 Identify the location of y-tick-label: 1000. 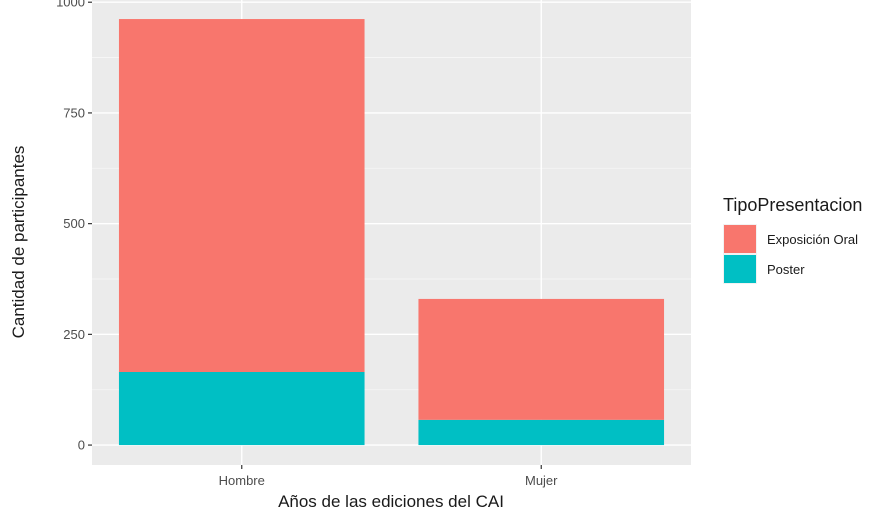
(70, 5).